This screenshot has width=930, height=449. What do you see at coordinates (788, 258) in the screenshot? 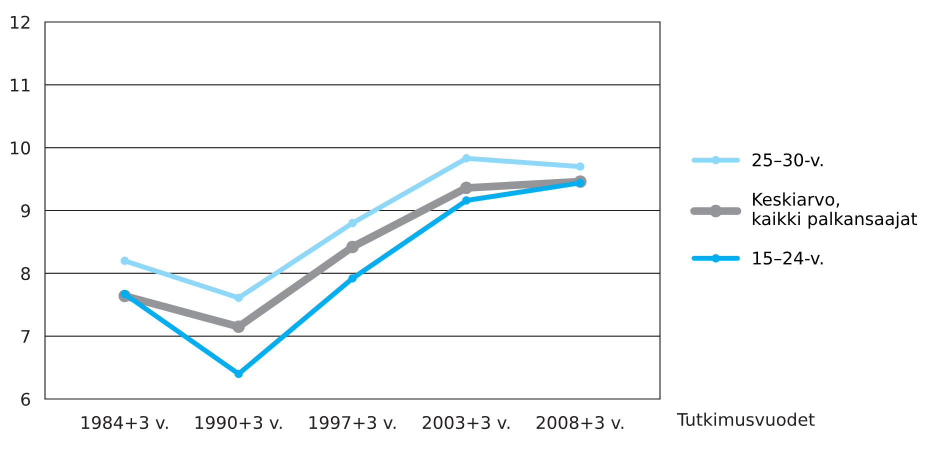
I see `legend-label: 15–24-v.` at bounding box center [788, 258].